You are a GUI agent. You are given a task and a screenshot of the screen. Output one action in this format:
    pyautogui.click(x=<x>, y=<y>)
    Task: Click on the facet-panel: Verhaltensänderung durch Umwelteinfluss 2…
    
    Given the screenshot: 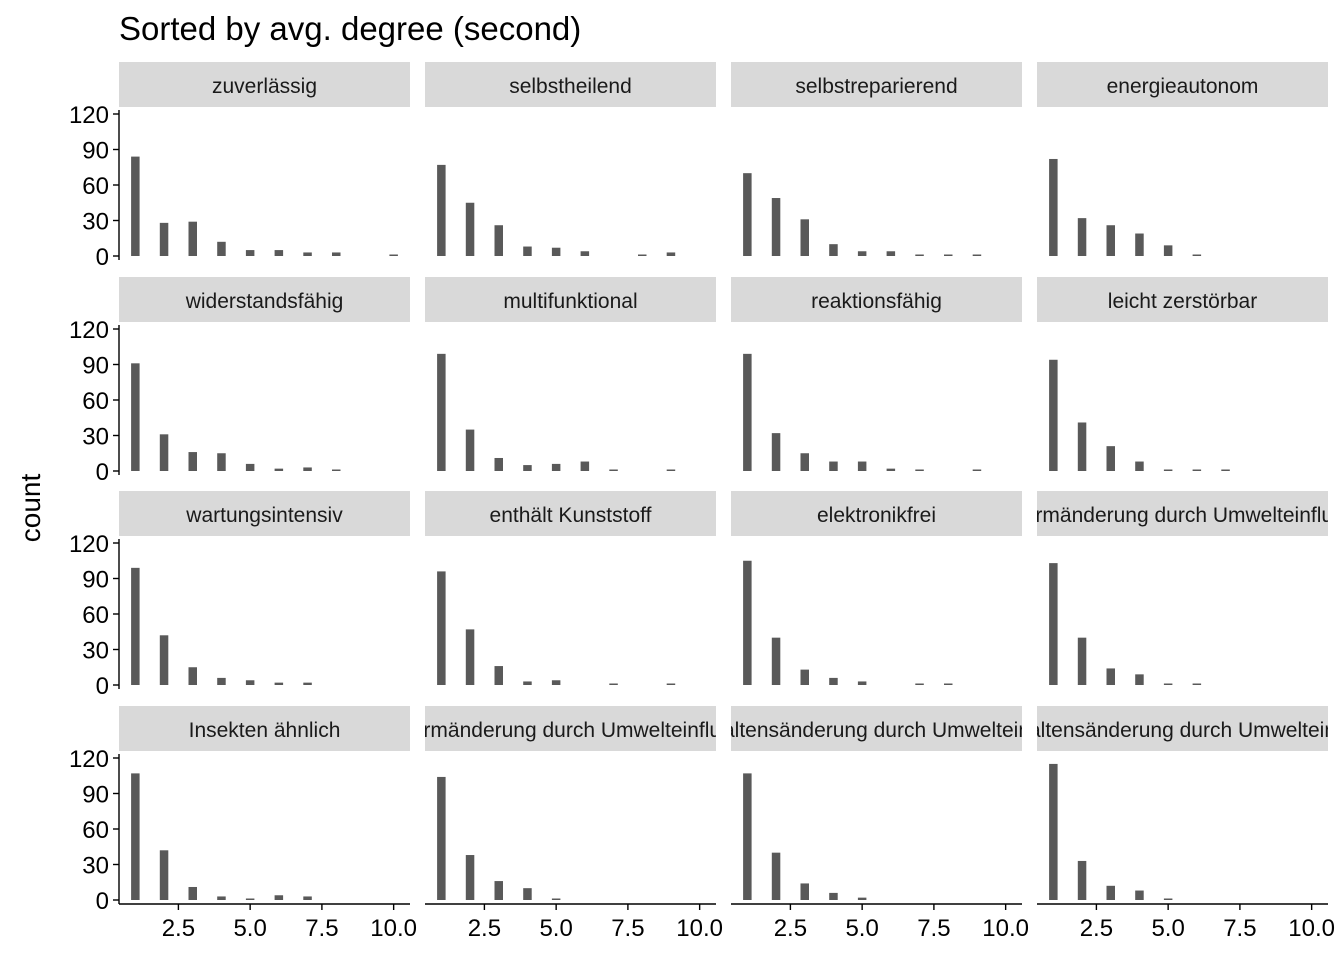 What is the action you would take?
    pyautogui.click(x=1165, y=824)
    